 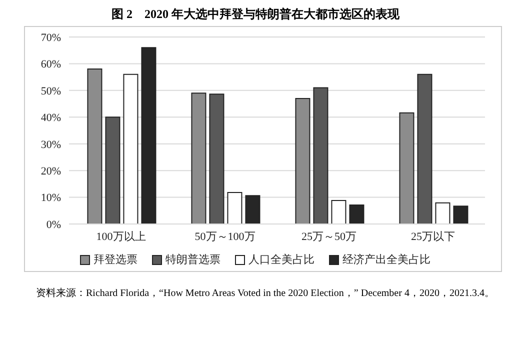 I want to click on x-tick-label: 25万以下, so click(x=433, y=236).